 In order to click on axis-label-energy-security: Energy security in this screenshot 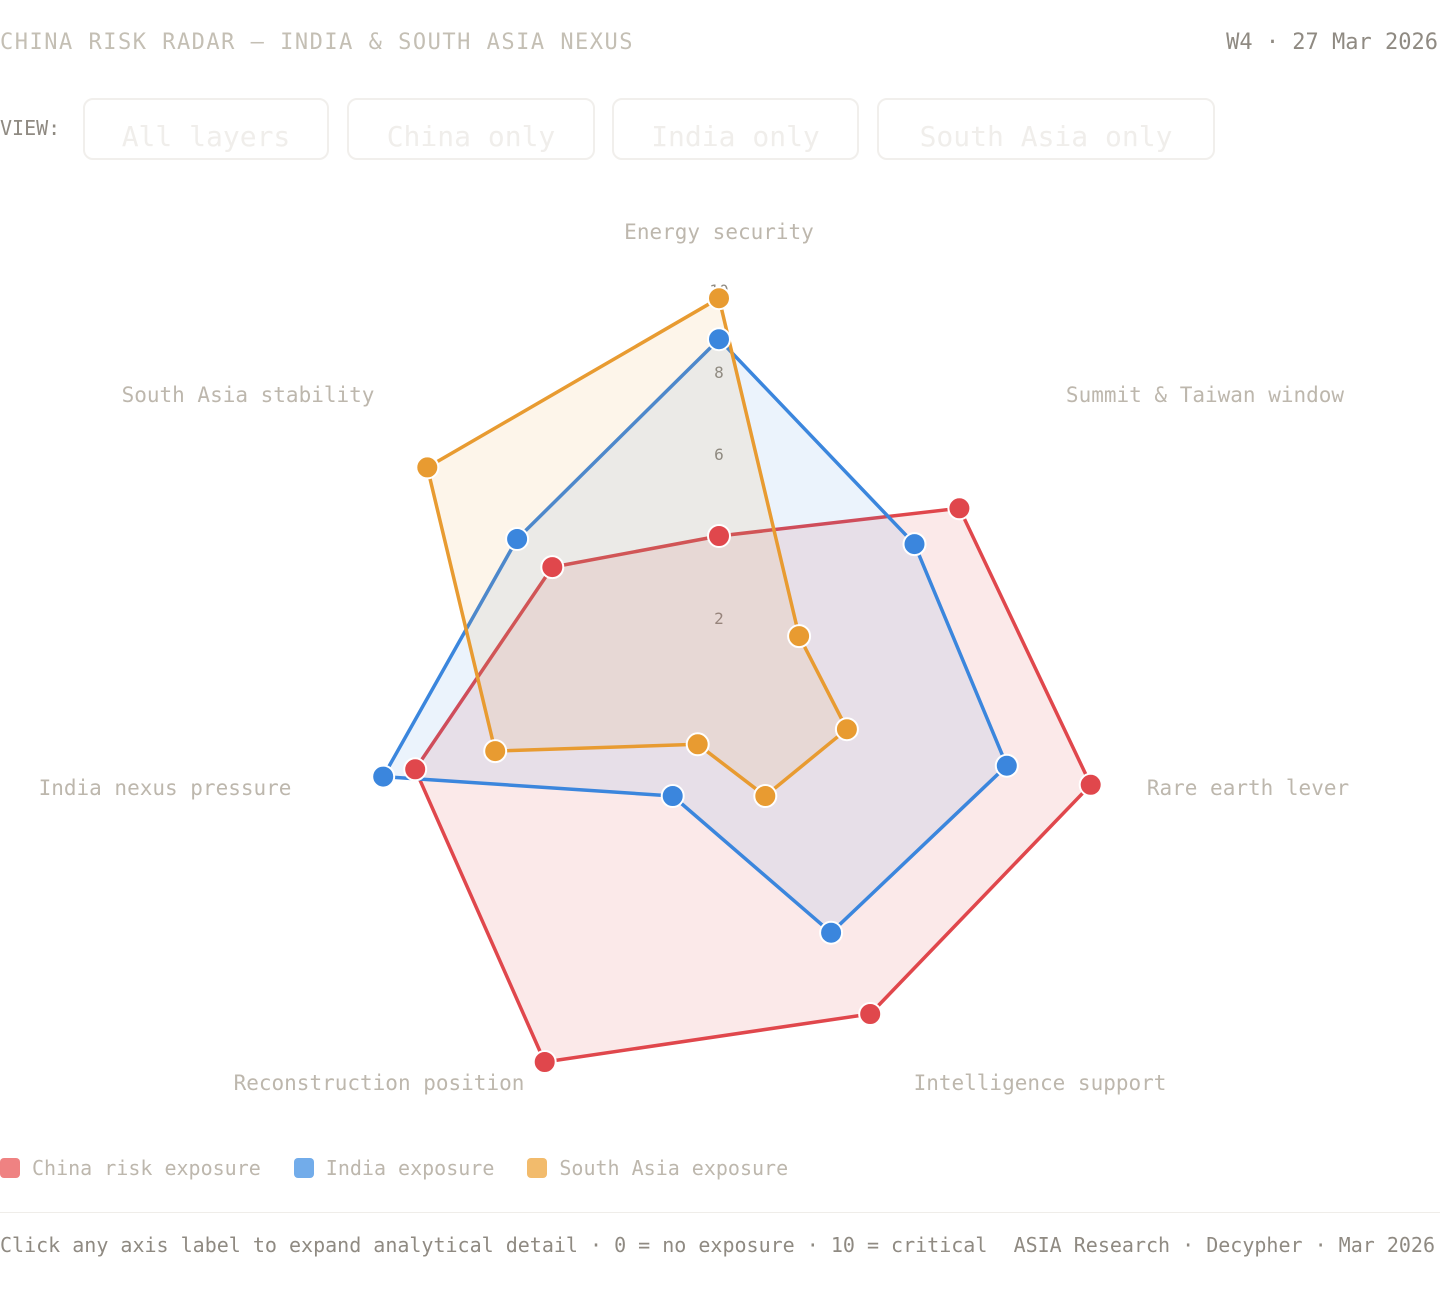, I will do `click(719, 232)`.